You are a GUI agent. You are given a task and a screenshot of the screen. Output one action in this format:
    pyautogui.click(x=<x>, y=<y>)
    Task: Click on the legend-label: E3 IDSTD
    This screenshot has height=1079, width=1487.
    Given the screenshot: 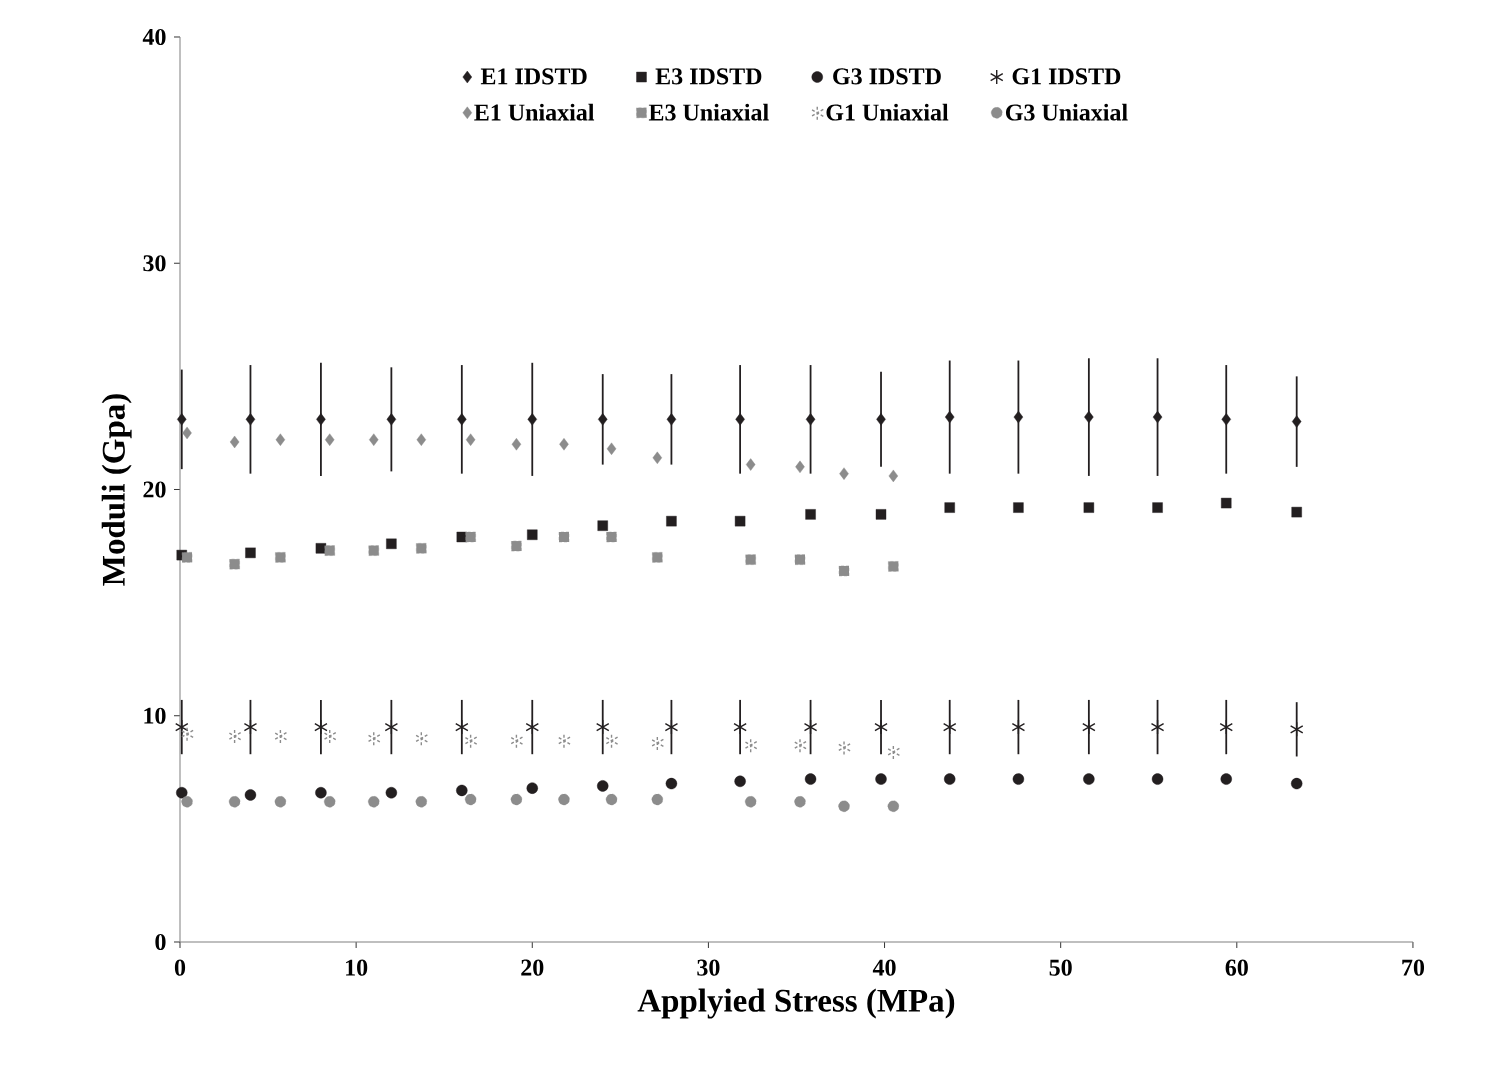 What is the action you would take?
    pyautogui.click(x=708, y=76)
    